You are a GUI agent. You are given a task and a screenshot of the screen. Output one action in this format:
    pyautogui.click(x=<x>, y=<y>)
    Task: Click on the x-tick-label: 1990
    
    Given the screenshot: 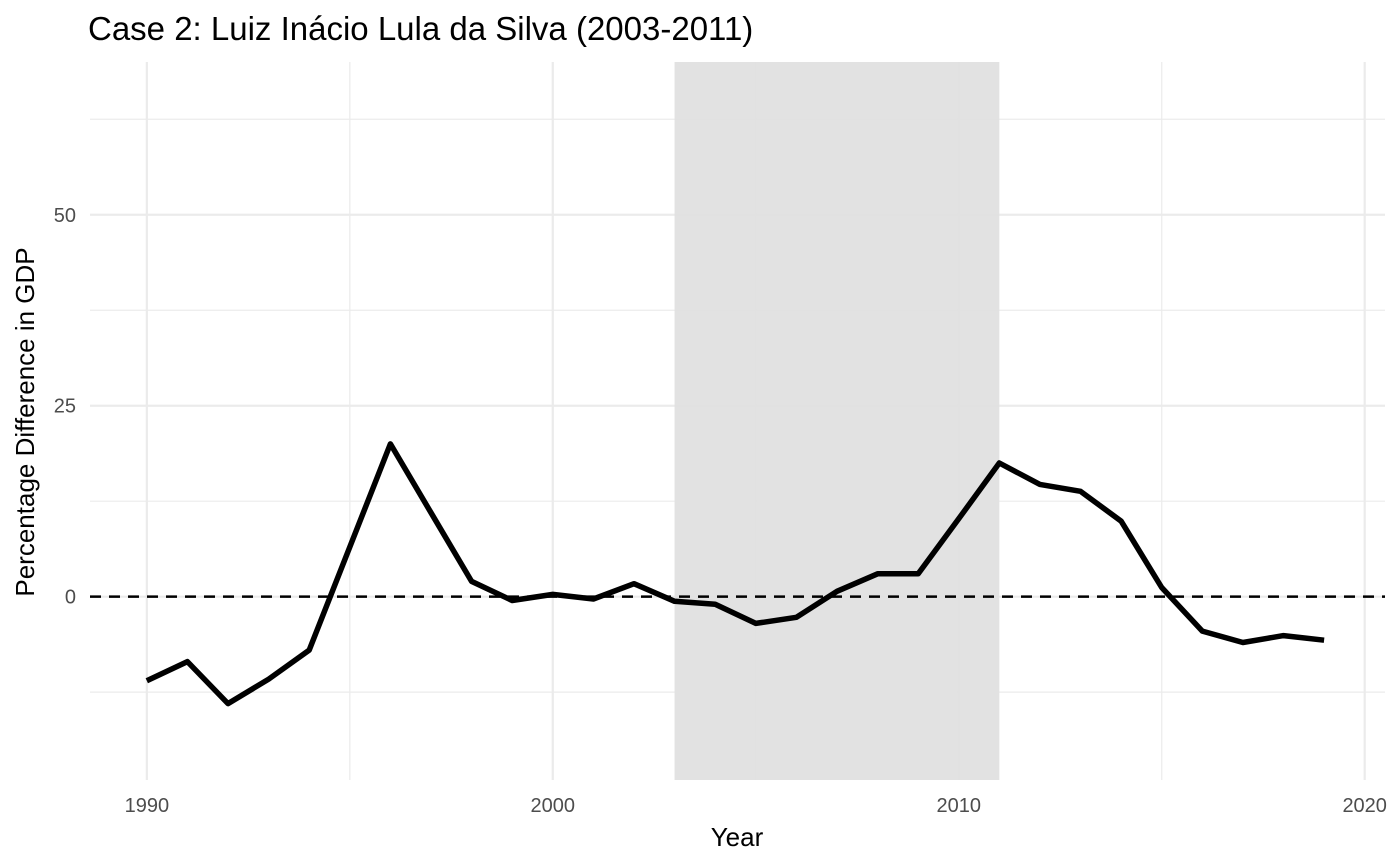 What is the action you would take?
    pyautogui.click(x=147, y=806)
    